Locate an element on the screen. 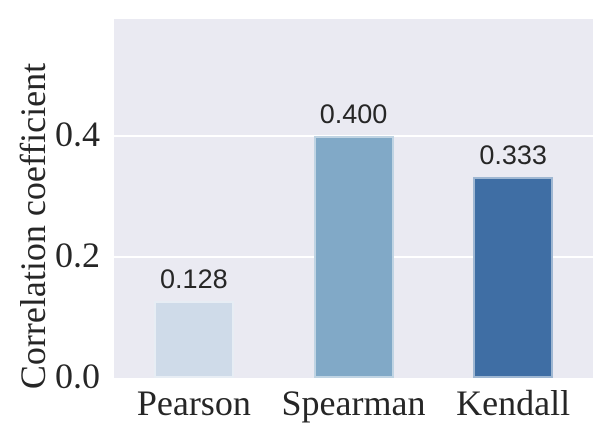 Image resolution: width=612 pixels, height=443 pixels. bar-value-label-pearson: 0.128 is located at coordinates (194, 279).